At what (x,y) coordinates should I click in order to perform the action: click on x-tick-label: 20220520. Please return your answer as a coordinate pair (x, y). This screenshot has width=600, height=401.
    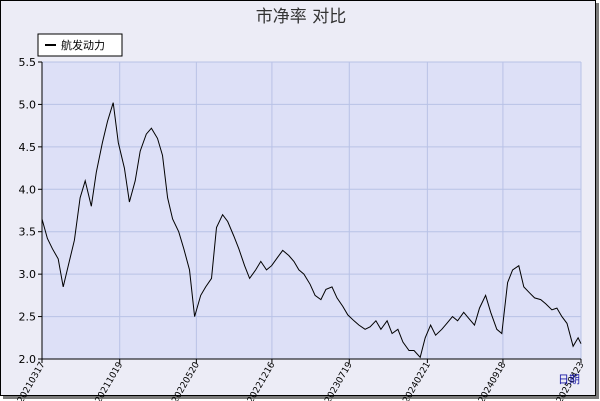
    Looking at the image, I should click on (186, 380).